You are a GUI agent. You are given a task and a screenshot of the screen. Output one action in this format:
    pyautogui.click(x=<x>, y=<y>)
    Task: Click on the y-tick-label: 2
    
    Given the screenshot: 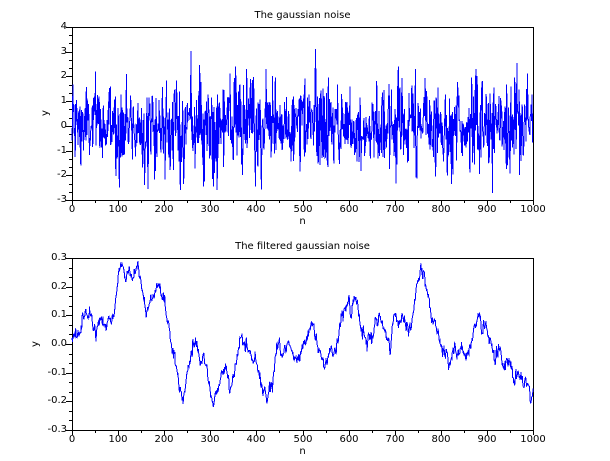 What is the action you would take?
    pyautogui.click(x=63, y=75)
    